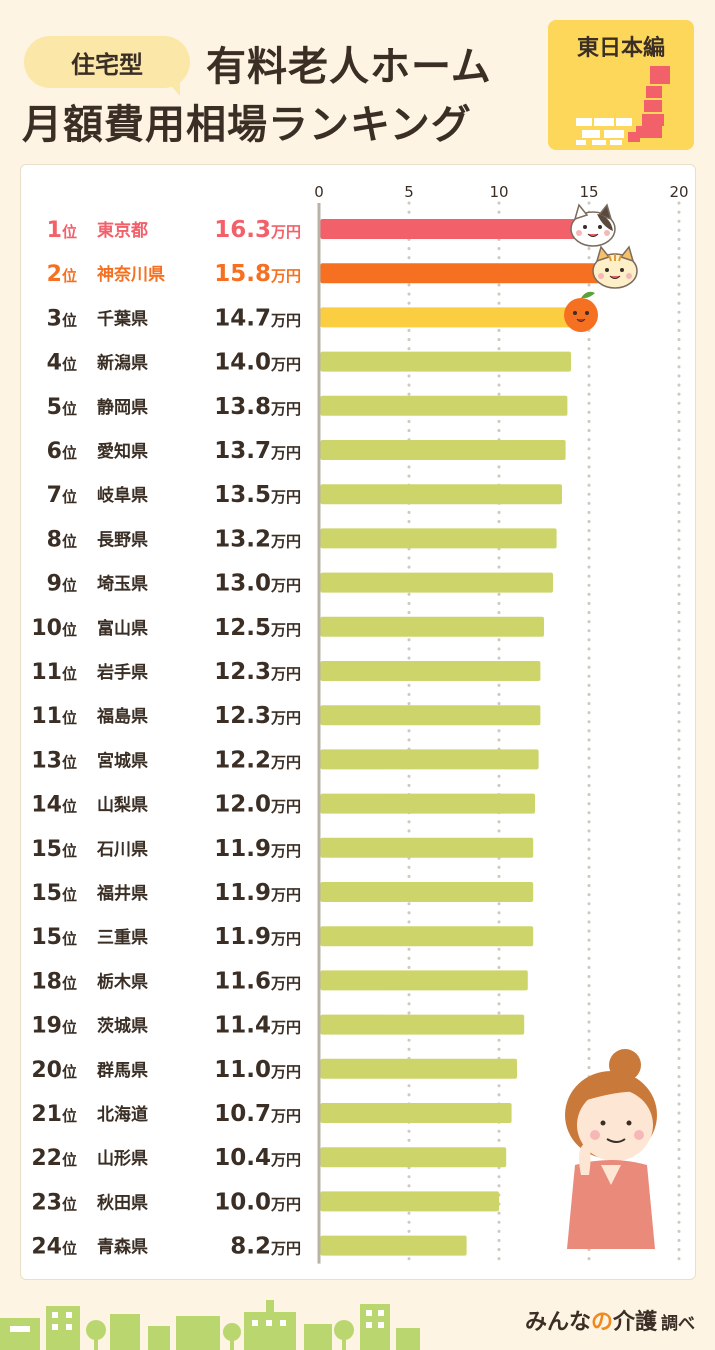  Describe the element at coordinates (621, 85) in the screenshot. I see `region-badge: 東日本編` at that location.